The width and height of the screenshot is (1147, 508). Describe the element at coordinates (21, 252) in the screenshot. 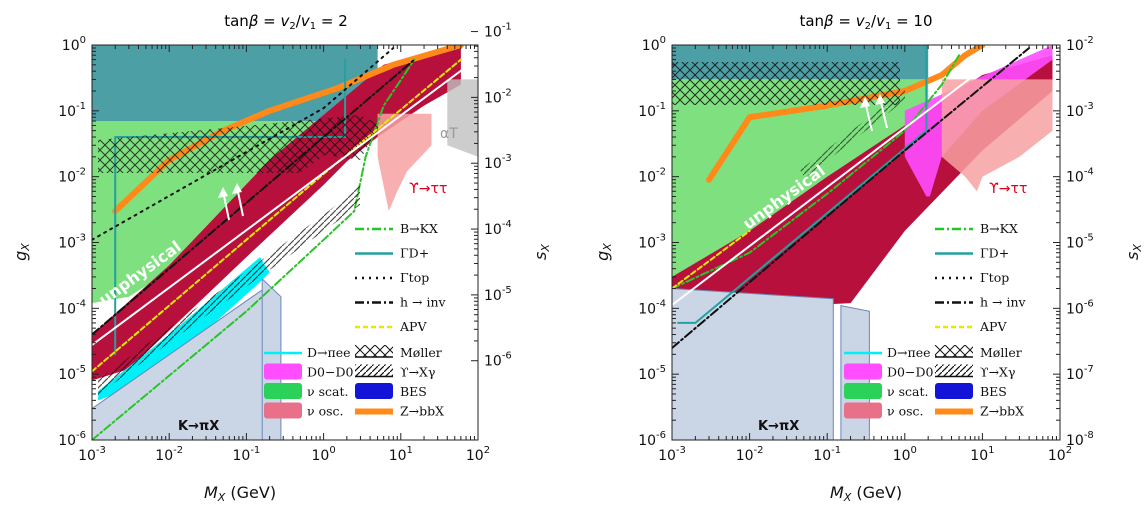

I see `left-ylabel: gX` at that location.